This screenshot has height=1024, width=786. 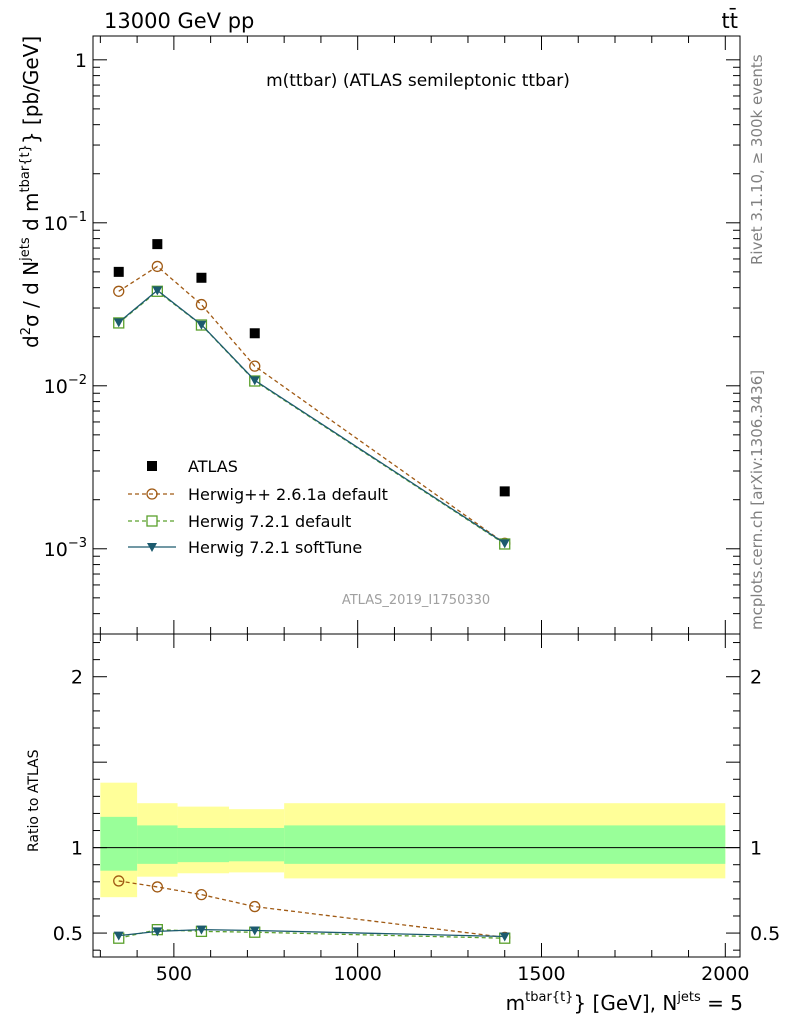 I want to click on legend-marker-herwig-7-2-1-default, so click(x=152, y=521).